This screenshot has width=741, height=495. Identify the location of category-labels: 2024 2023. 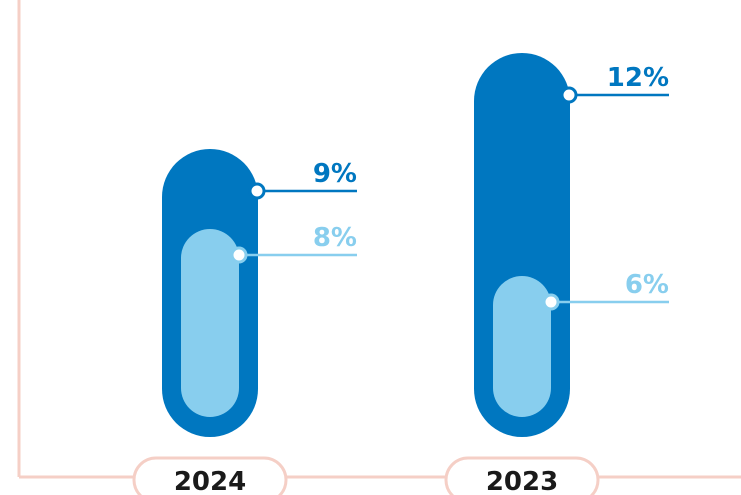
(366, 475).